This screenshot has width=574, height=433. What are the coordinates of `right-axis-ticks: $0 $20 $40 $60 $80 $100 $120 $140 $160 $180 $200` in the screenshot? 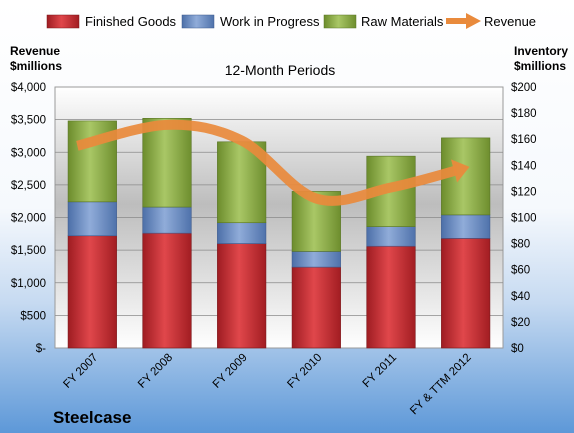 It's located at (524, 218).